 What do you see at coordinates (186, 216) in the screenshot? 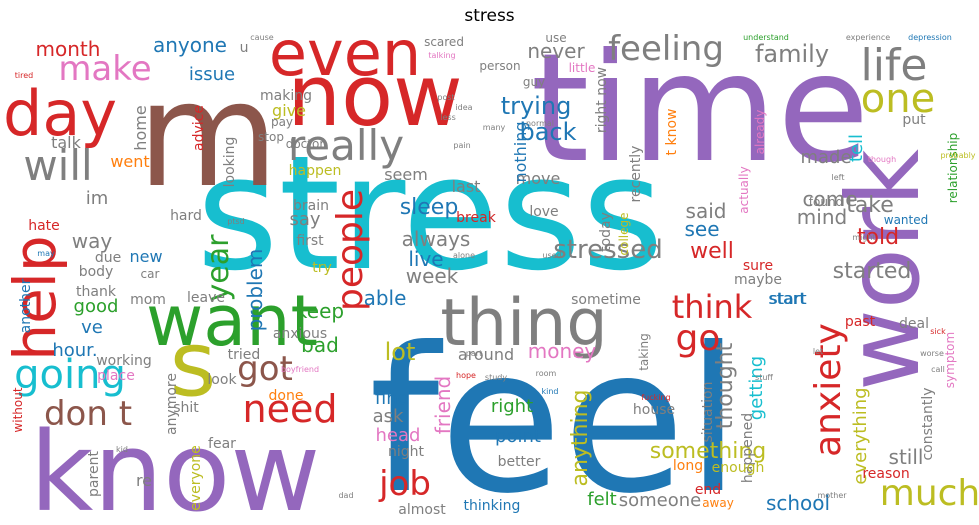
I see `word-hard: hard` at bounding box center [186, 216].